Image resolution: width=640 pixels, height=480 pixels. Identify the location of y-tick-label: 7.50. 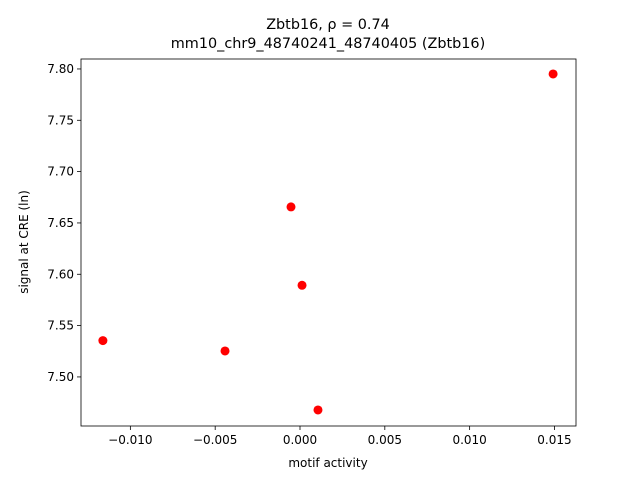
(60, 377).